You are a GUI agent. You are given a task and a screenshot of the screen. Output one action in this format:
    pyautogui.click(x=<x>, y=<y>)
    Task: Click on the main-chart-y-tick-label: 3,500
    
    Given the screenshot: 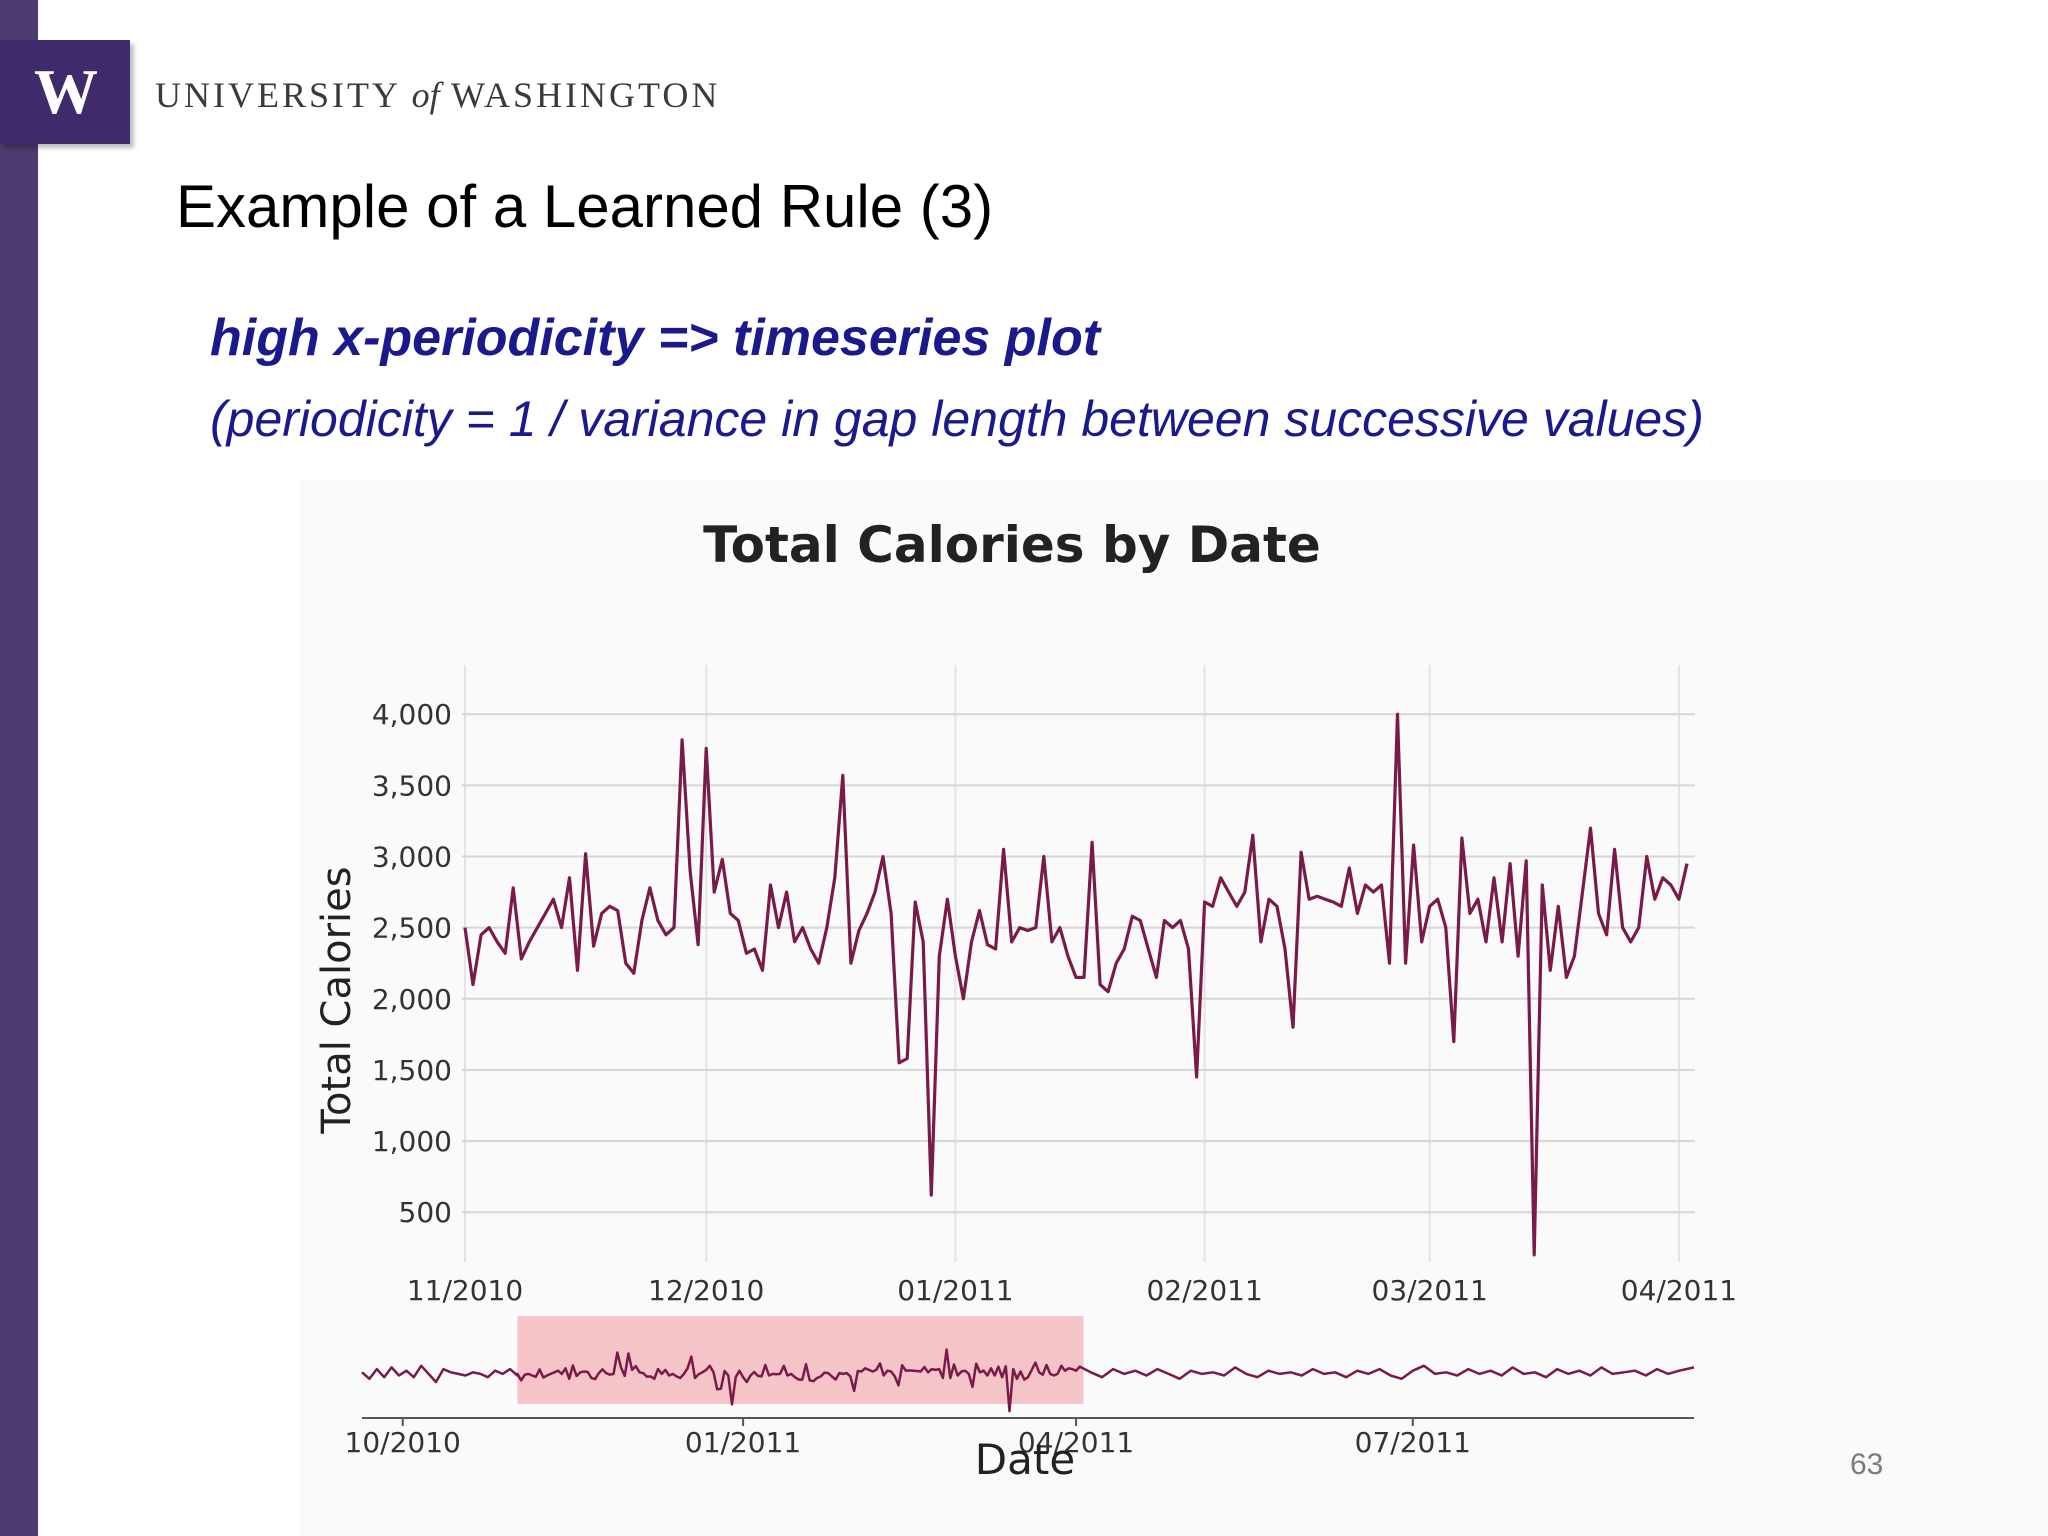 What is the action you would take?
    pyautogui.click(x=412, y=785)
    